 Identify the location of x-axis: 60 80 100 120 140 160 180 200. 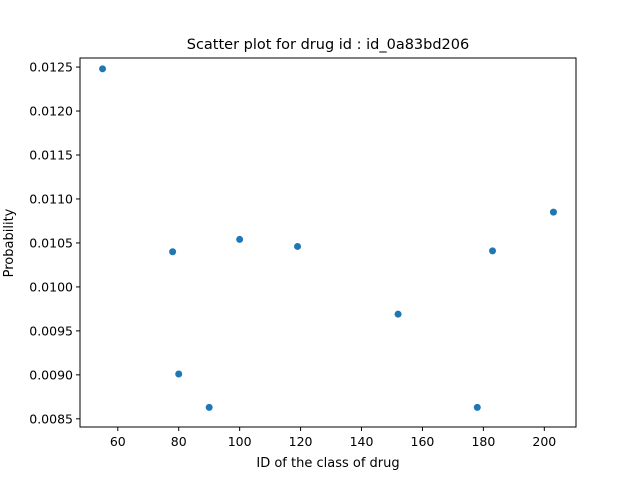
(333, 438).